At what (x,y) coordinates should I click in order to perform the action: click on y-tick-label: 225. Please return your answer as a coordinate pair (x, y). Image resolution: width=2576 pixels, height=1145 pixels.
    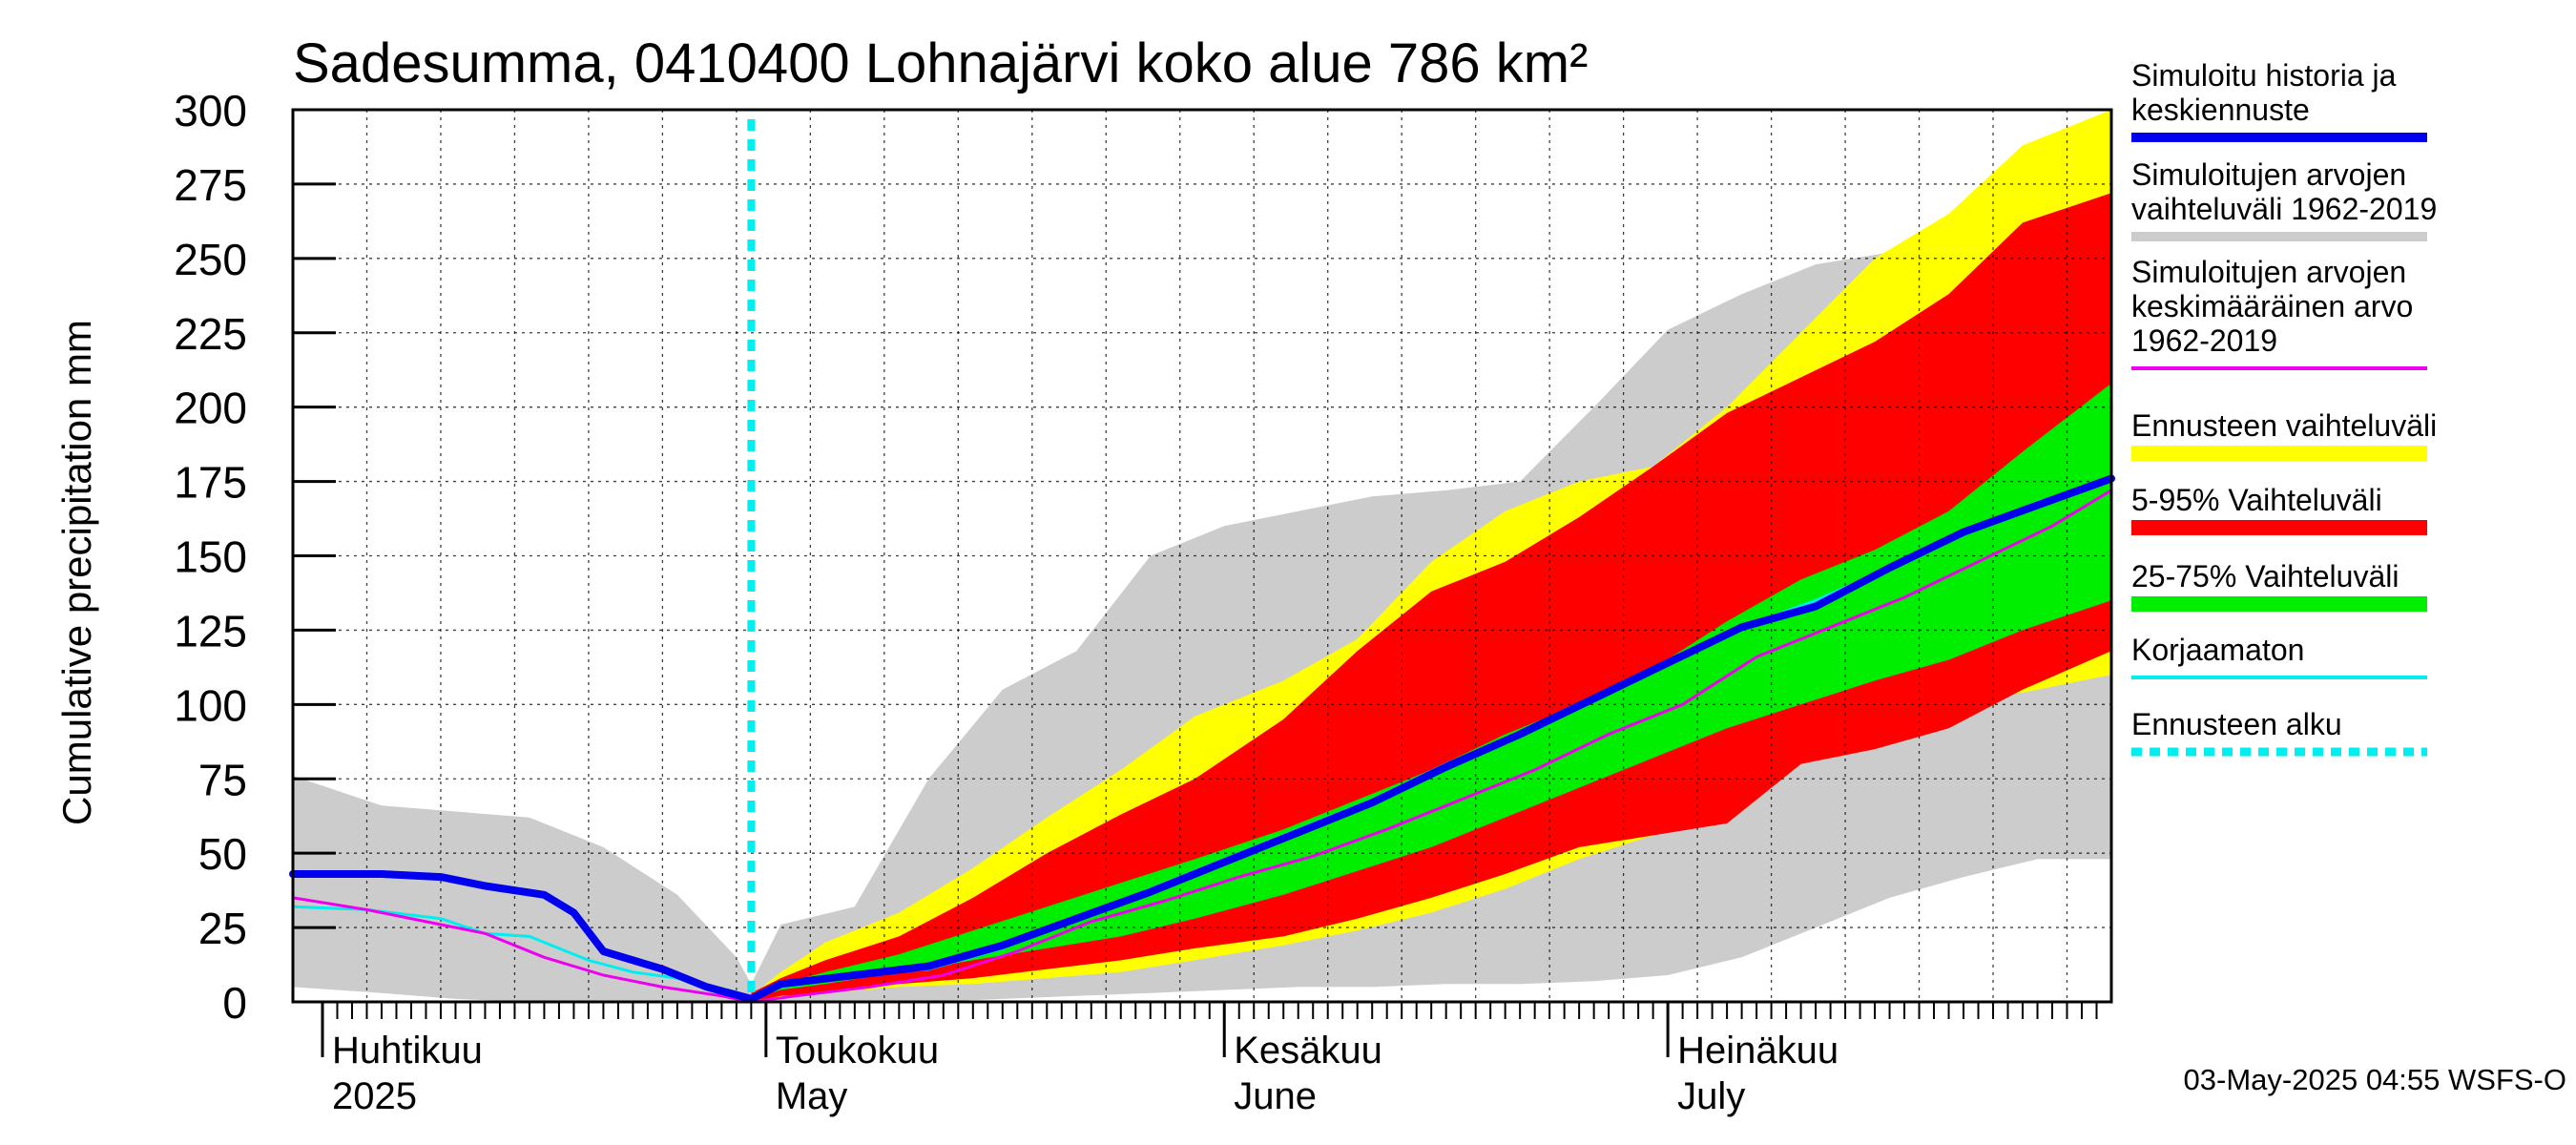
    Looking at the image, I should click on (210, 334).